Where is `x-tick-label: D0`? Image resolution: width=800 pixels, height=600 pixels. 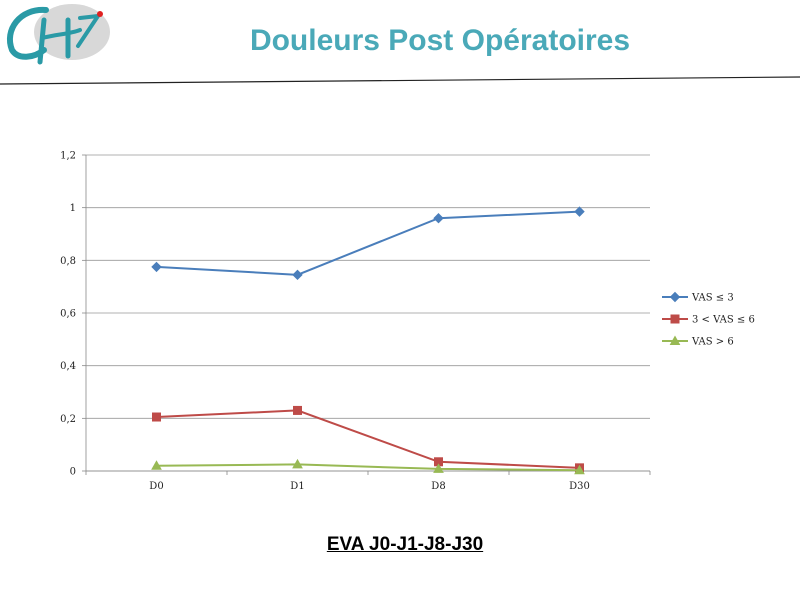 x-tick-label: D0 is located at coordinates (156, 486).